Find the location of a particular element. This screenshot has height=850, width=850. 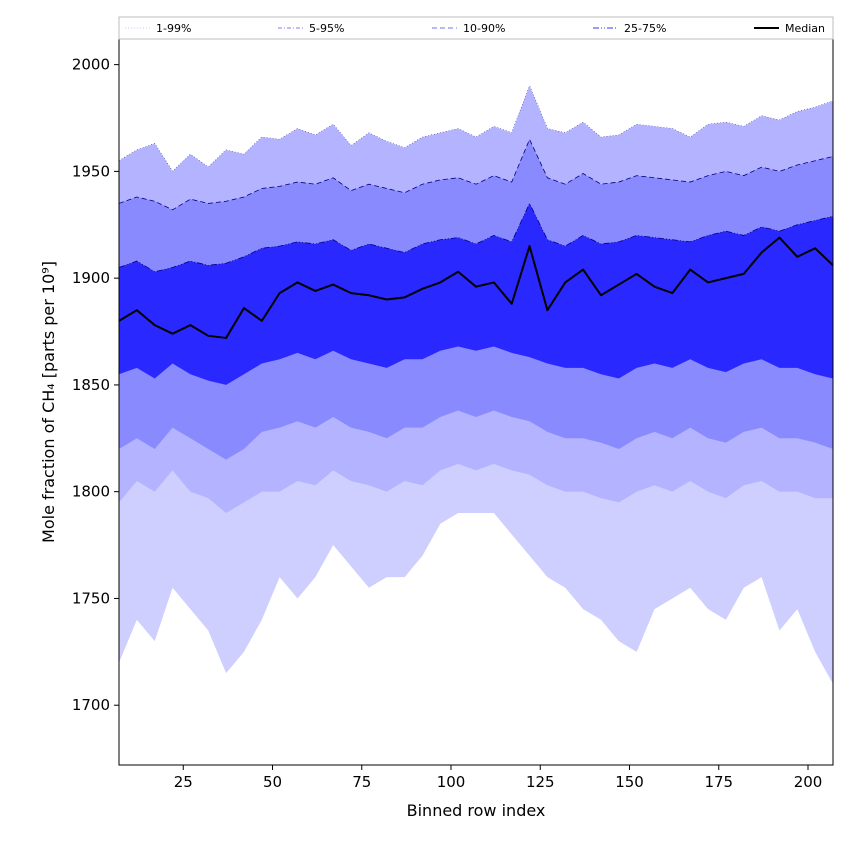

legend-box is located at coordinates (476, 28).